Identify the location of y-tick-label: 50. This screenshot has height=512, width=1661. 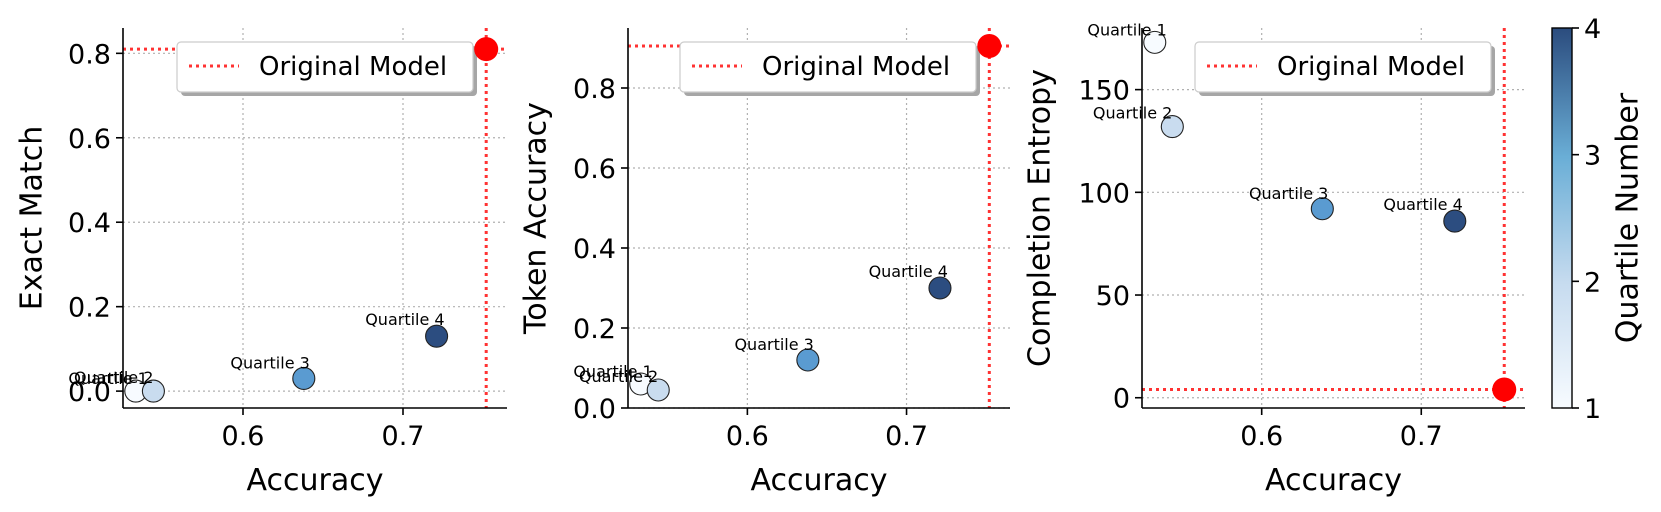
(1113, 296).